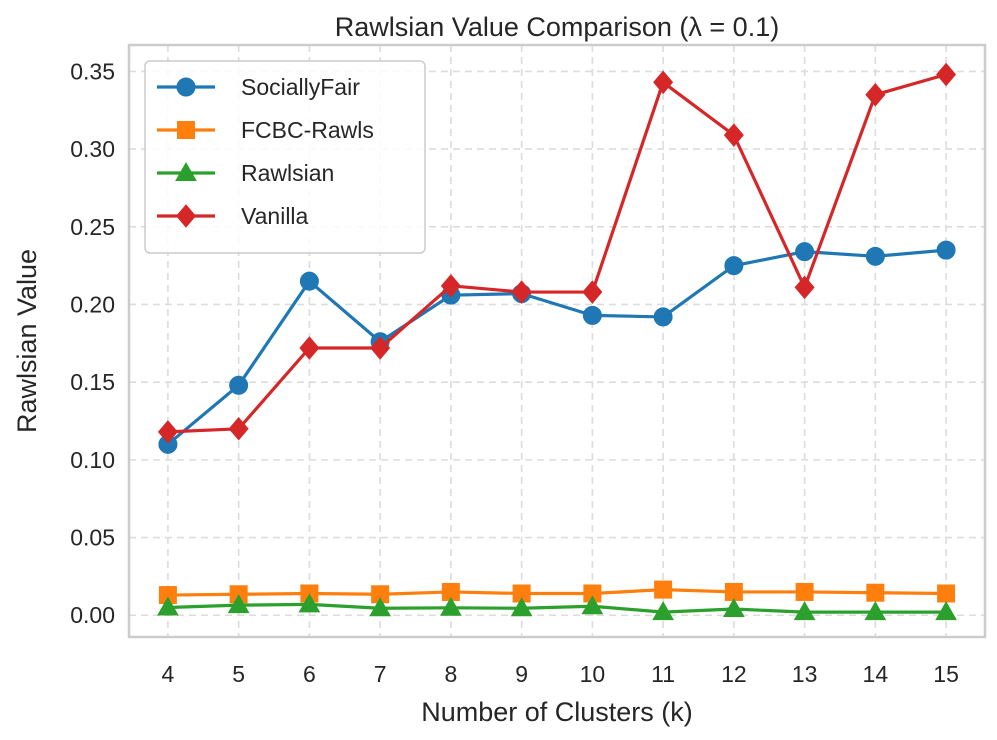 The width and height of the screenshot is (997, 740). I want to click on legend-label: SociallyFair, so click(300, 87).